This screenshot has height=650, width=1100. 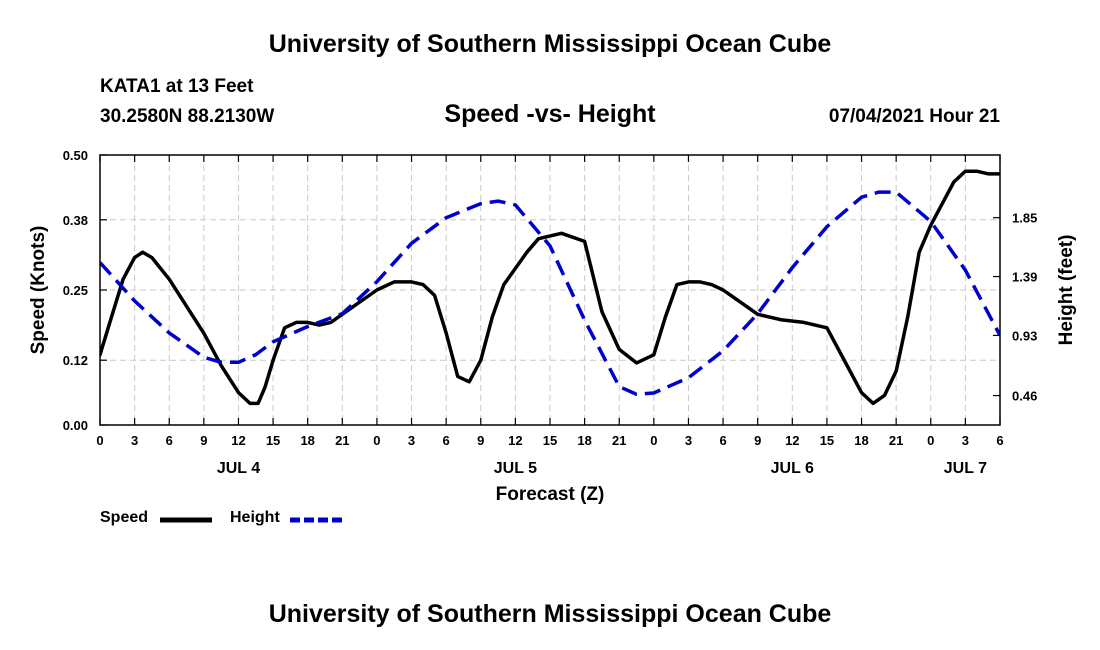 I want to click on station-name: KATA1 at 13 Feet, so click(x=177, y=86).